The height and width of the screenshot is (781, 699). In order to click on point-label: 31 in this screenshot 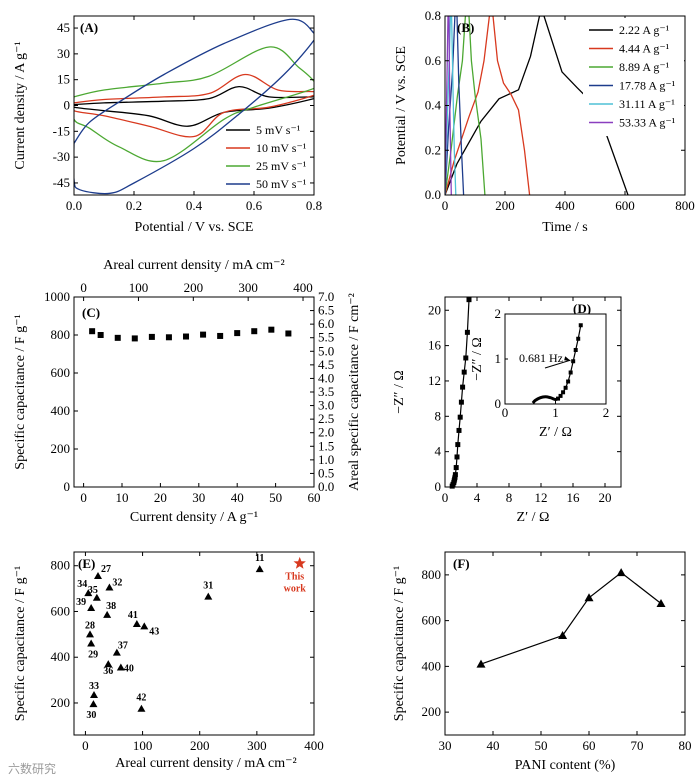, I will do `click(208, 586)`.